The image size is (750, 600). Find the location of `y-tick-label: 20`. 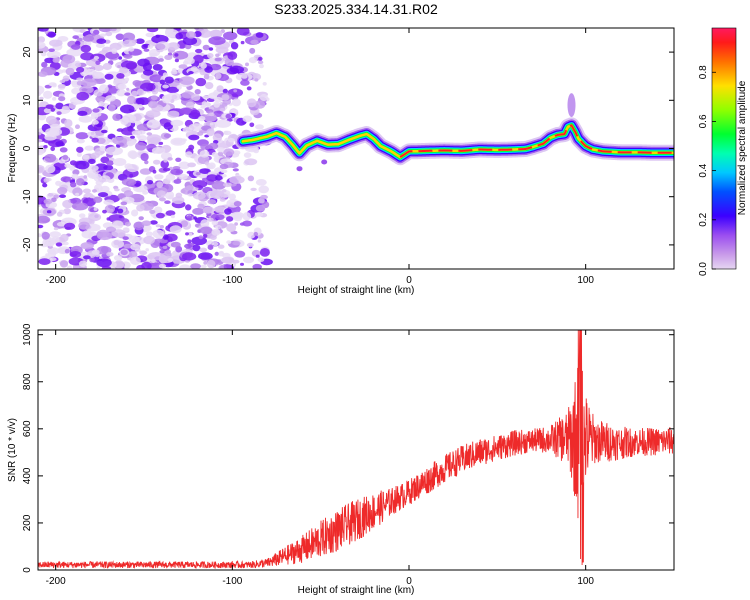

y-tick-label: 20 is located at coordinates (27, 52).